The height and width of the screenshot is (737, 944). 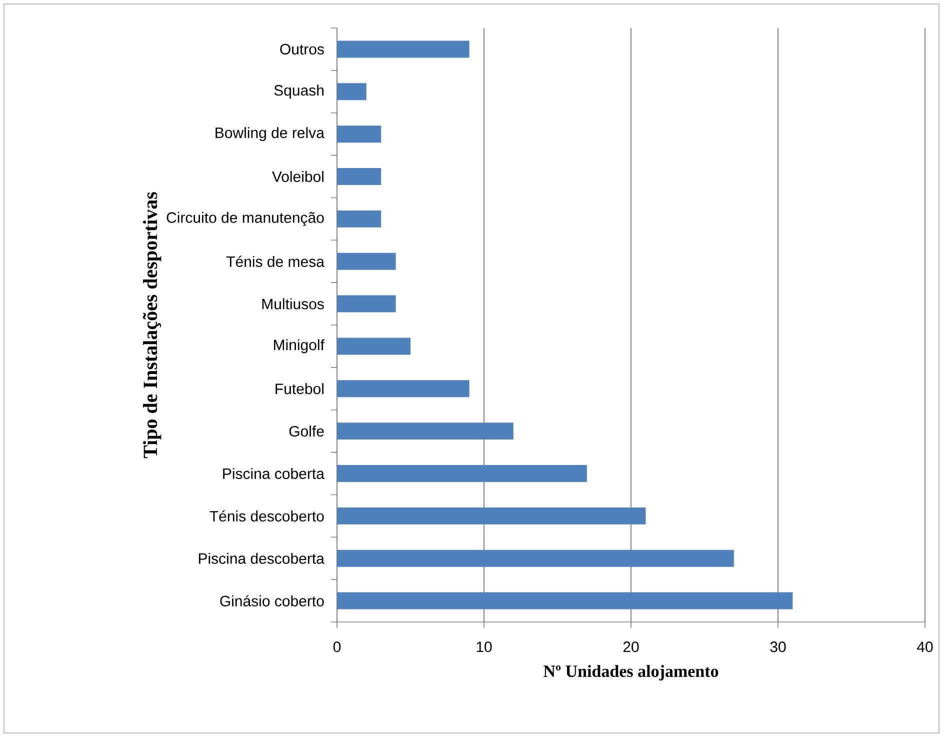 What do you see at coordinates (152, 325) in the screenshot?
I see `y-axis-title: Tipo de Instalações desportivas` at bounding box center [152, 325].